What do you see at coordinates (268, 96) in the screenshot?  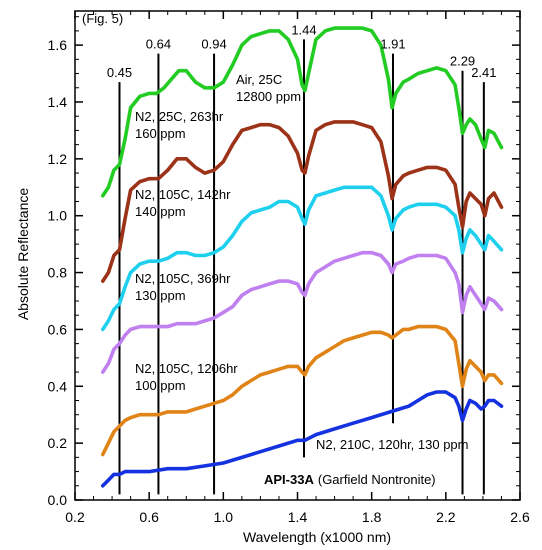 I see `series-label-1-line-2: 12800 ppm` at bounding box center [268, 96].